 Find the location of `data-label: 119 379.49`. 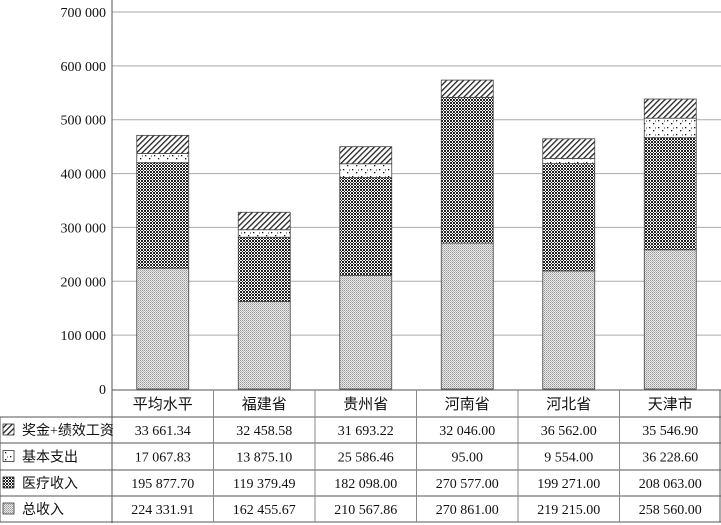

data-label: 119 379.49 is located at coordinates (264, 484).